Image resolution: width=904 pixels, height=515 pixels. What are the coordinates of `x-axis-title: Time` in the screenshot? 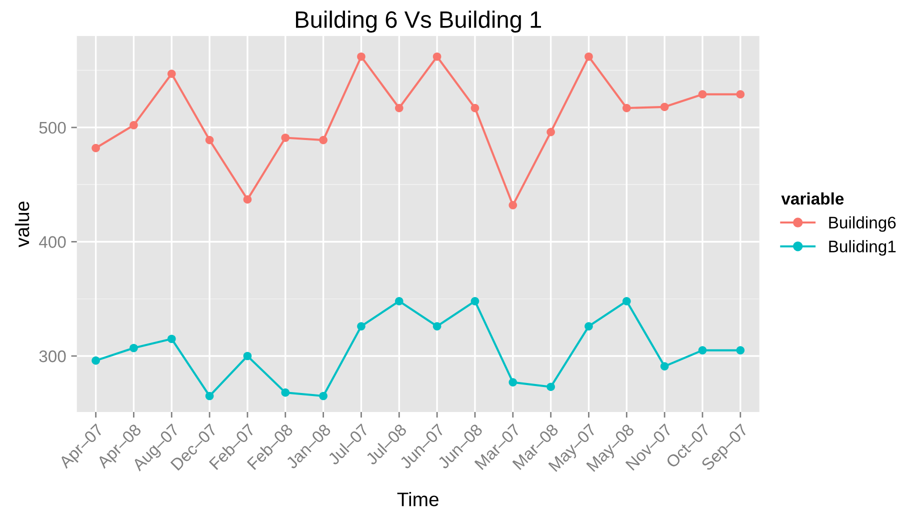 It's located at (417, 499).